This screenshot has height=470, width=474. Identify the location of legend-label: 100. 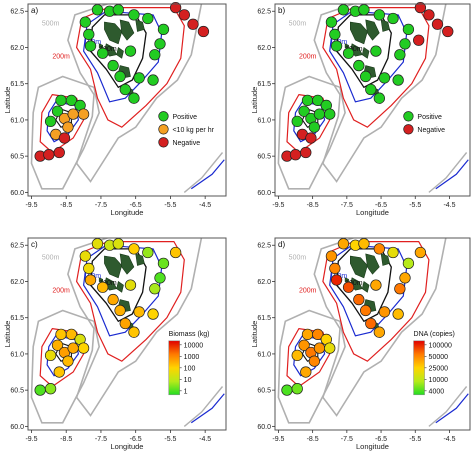
(190, 368).